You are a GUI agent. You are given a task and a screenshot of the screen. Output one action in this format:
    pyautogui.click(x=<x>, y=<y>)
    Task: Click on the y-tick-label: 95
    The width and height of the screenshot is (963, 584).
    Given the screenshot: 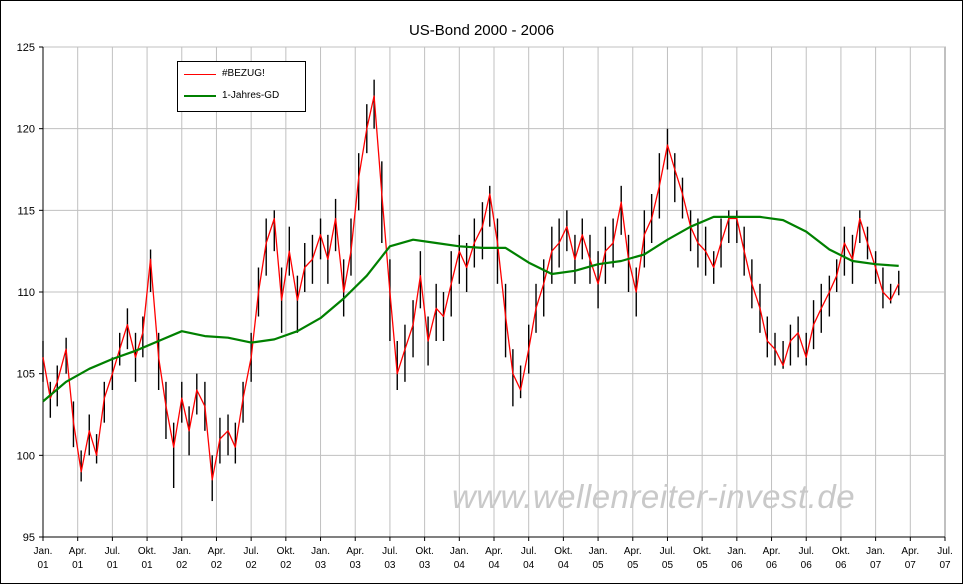 What is the action you would take?
    pyautogui.click(x=29, y=538)
    